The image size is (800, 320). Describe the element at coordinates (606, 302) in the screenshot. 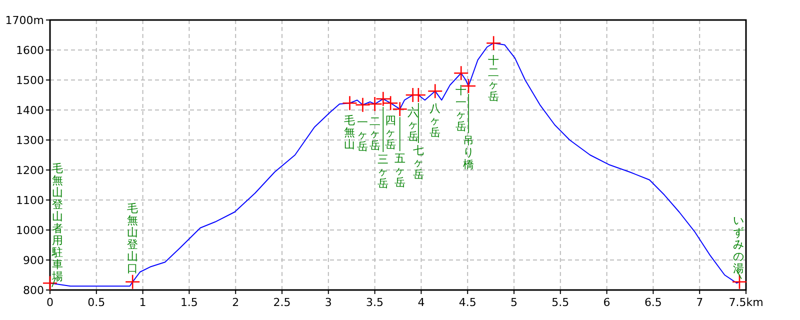

I see `x-tick-label: 6` at that location.